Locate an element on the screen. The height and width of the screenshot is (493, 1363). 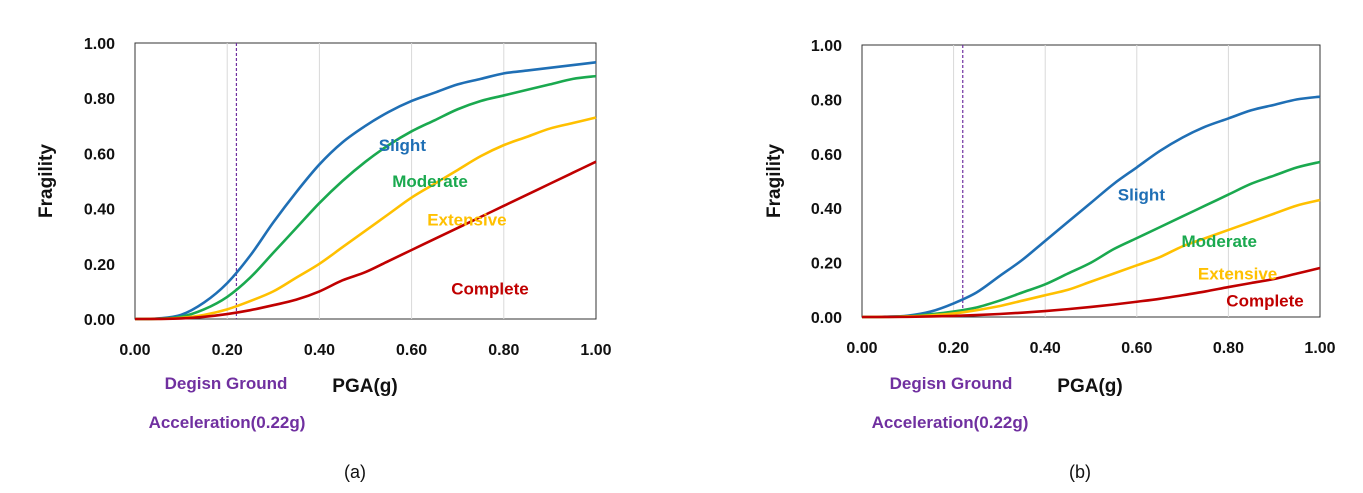
chart-caption: (b) is located at coordinates (1080, 472).